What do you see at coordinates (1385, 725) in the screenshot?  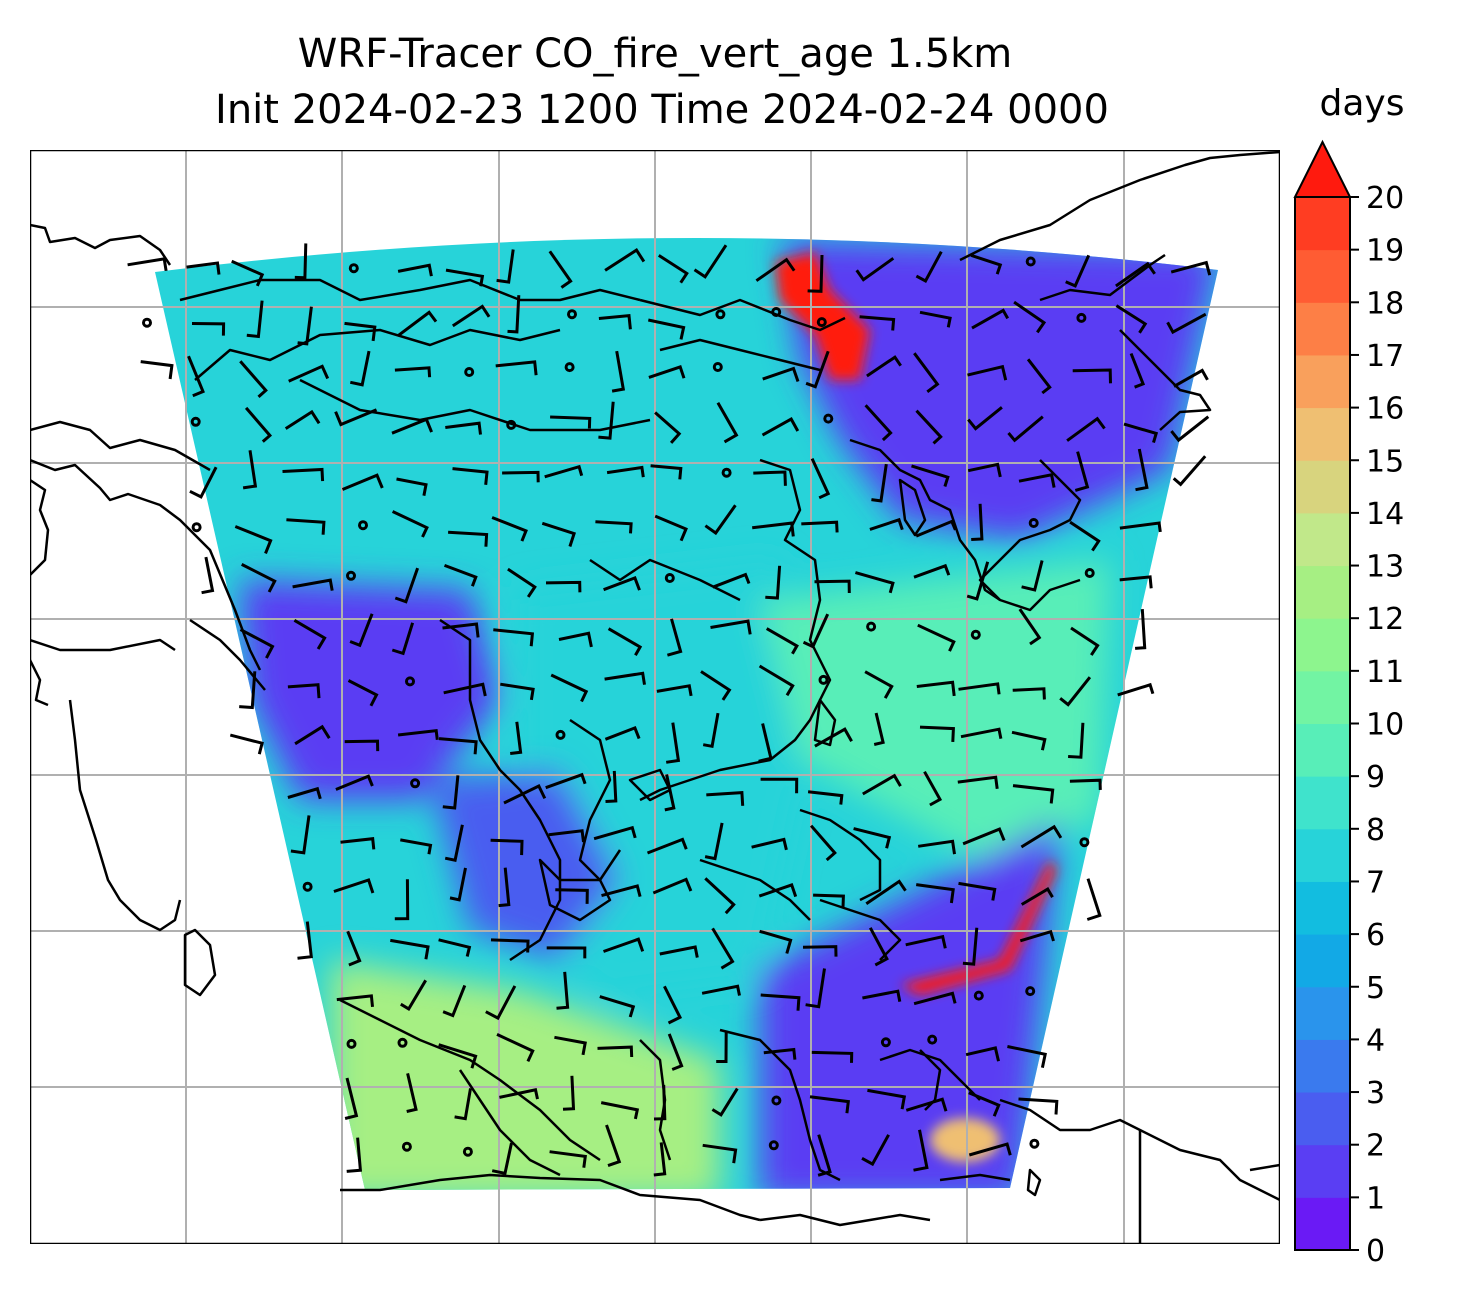 I see `colorbar-tick-label: 10` at bounding box center [1385, 725].